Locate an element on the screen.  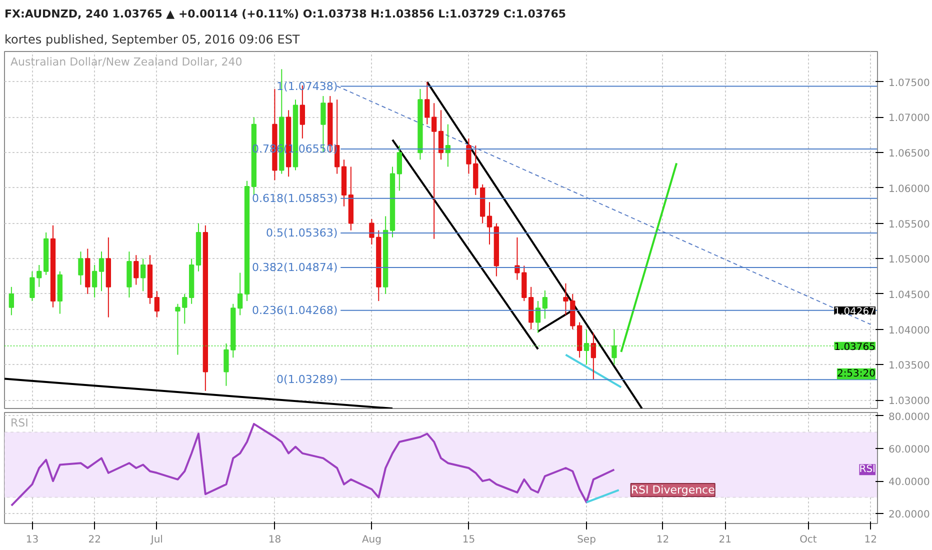
x-tick-label: Jul is located at coordinates (156, 540).